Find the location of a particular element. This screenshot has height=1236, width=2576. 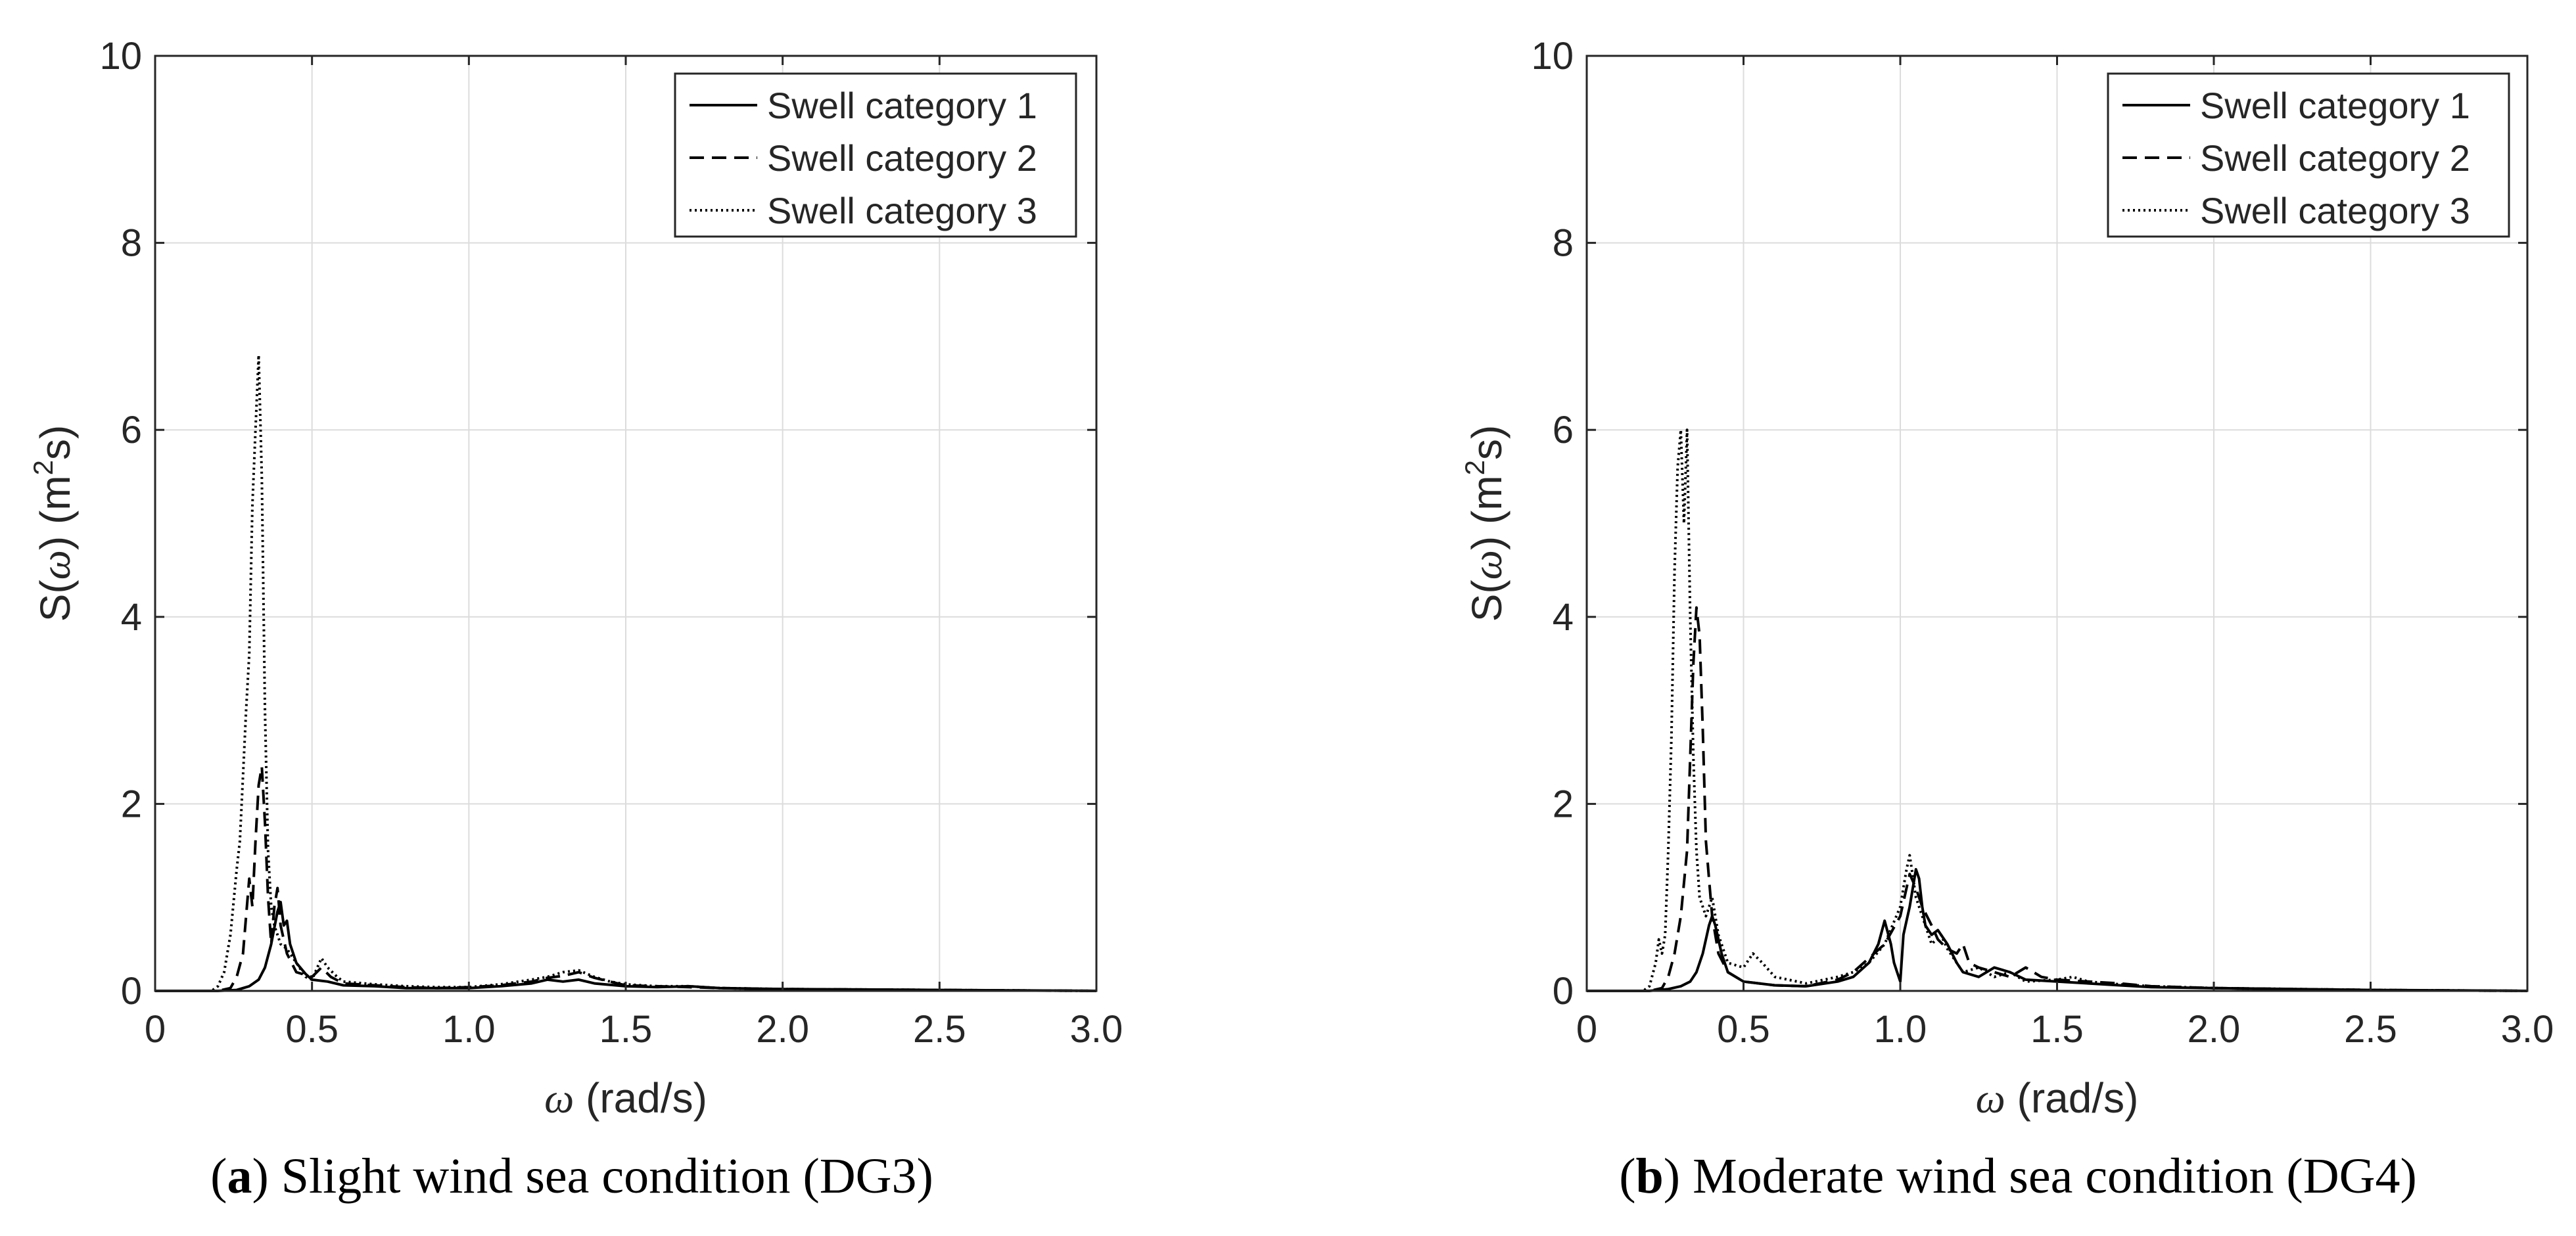

caption-b-text: ) Moderate wind sea condition (DG4) is located at coordinates (2040, 1176).